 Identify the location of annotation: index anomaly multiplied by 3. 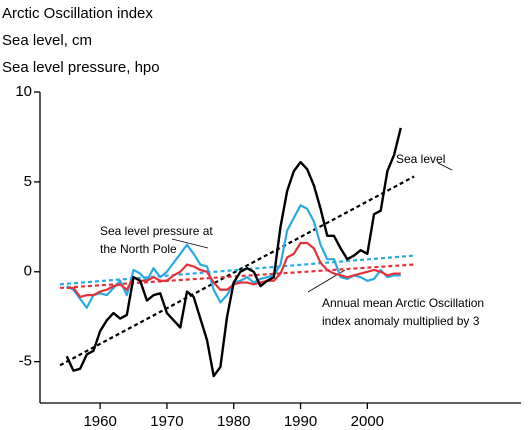
(401, 321).